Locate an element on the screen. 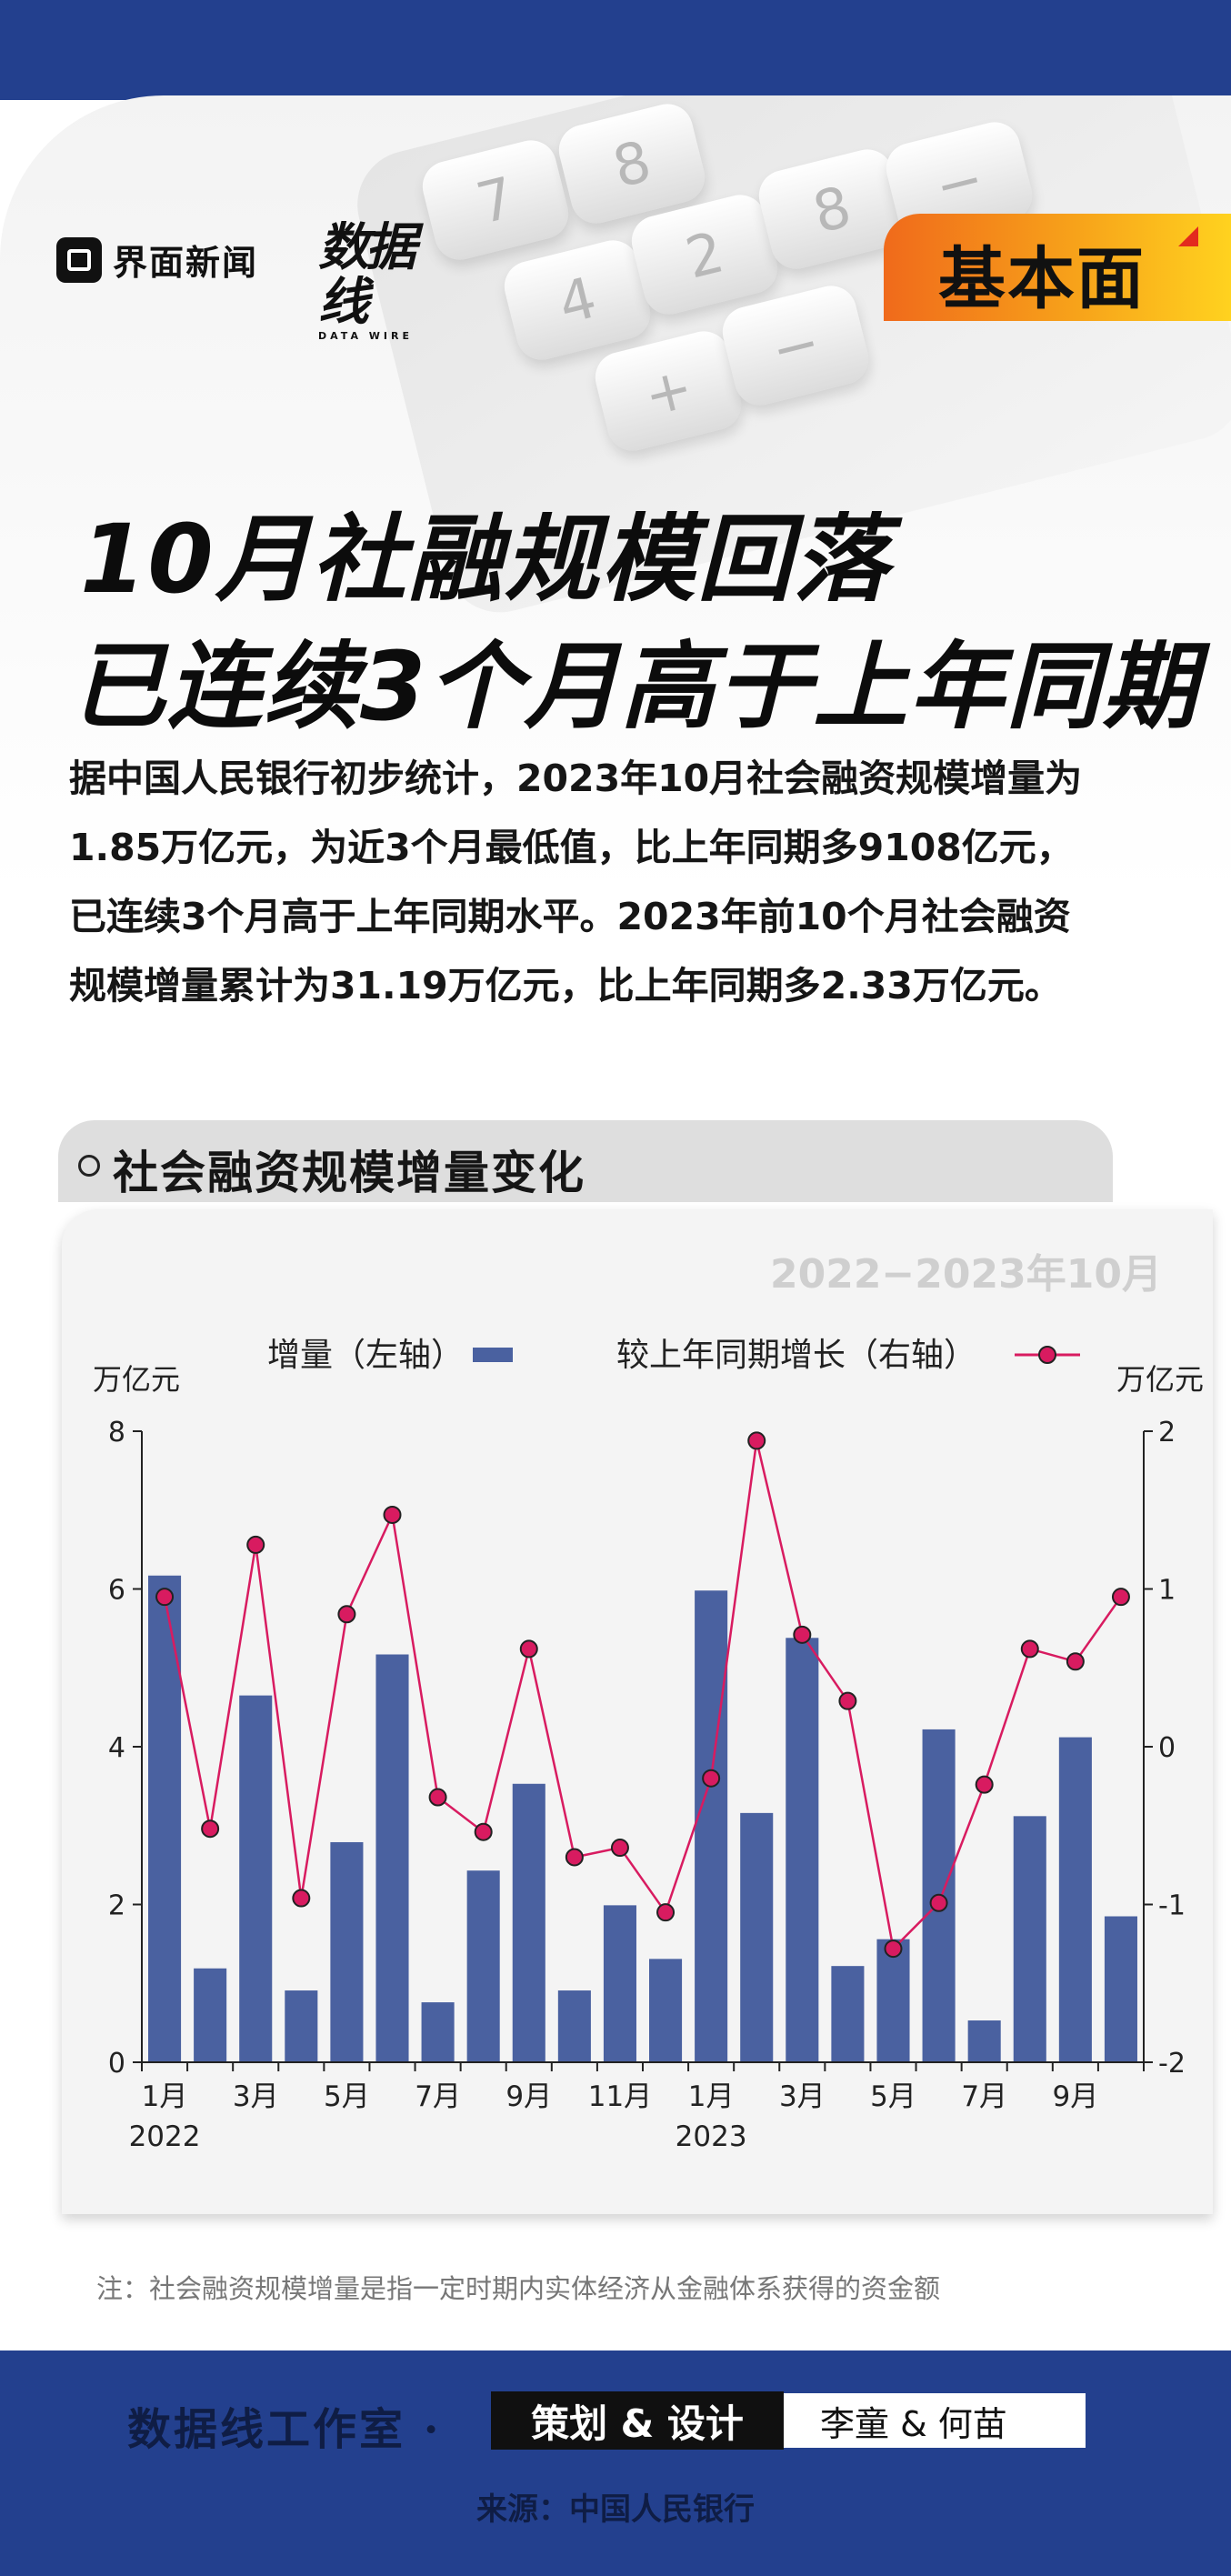 The width and height of the screenshot is (1231, 2576). jiemian-logo: 界面新闻 is located at coordinates (157, 260).